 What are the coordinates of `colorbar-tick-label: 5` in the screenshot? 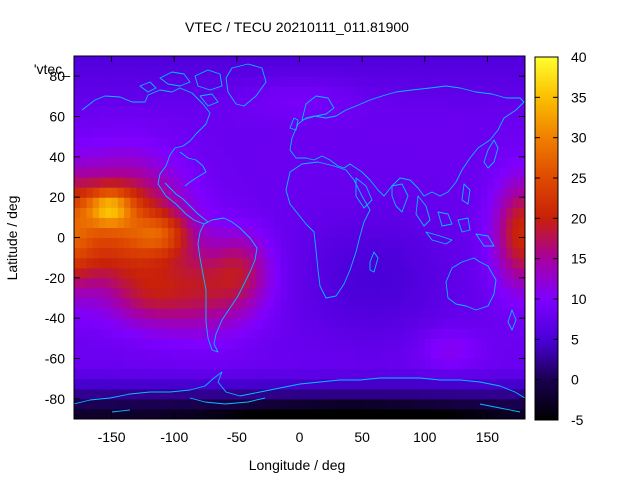 It's located at (575, 339).